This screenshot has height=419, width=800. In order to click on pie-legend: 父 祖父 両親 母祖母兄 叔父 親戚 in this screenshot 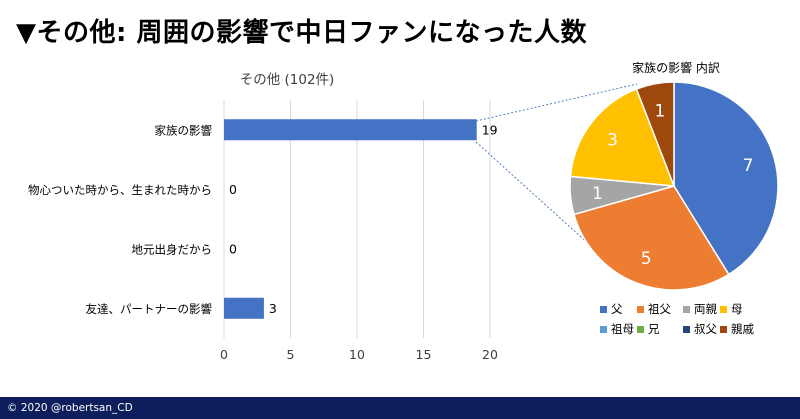, I will do `click(677, 319)`.